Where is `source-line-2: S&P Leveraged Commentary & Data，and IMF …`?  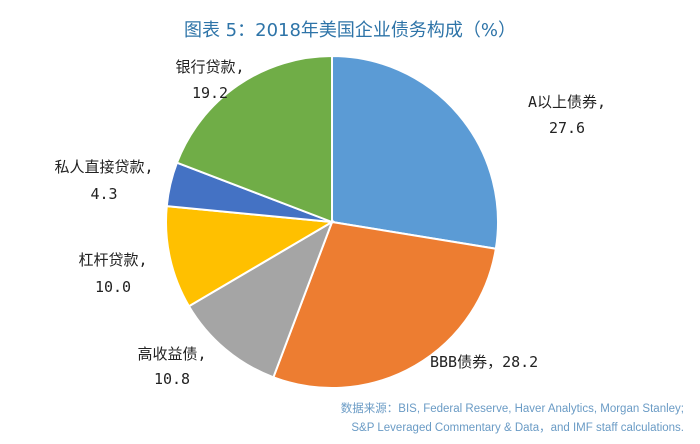 source-line-2: S&P Leveraged Commentary & Data，and IMF … is located at coordinates (517, 428).